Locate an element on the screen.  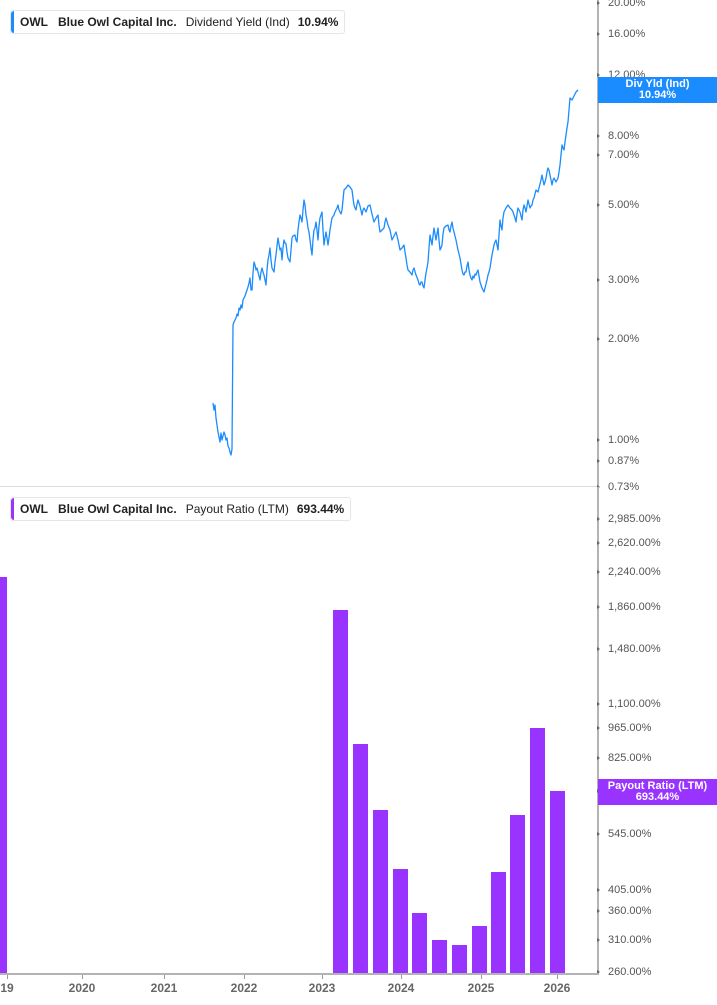
y-tick-label: 310.00% is located at coordinates (623, 940).